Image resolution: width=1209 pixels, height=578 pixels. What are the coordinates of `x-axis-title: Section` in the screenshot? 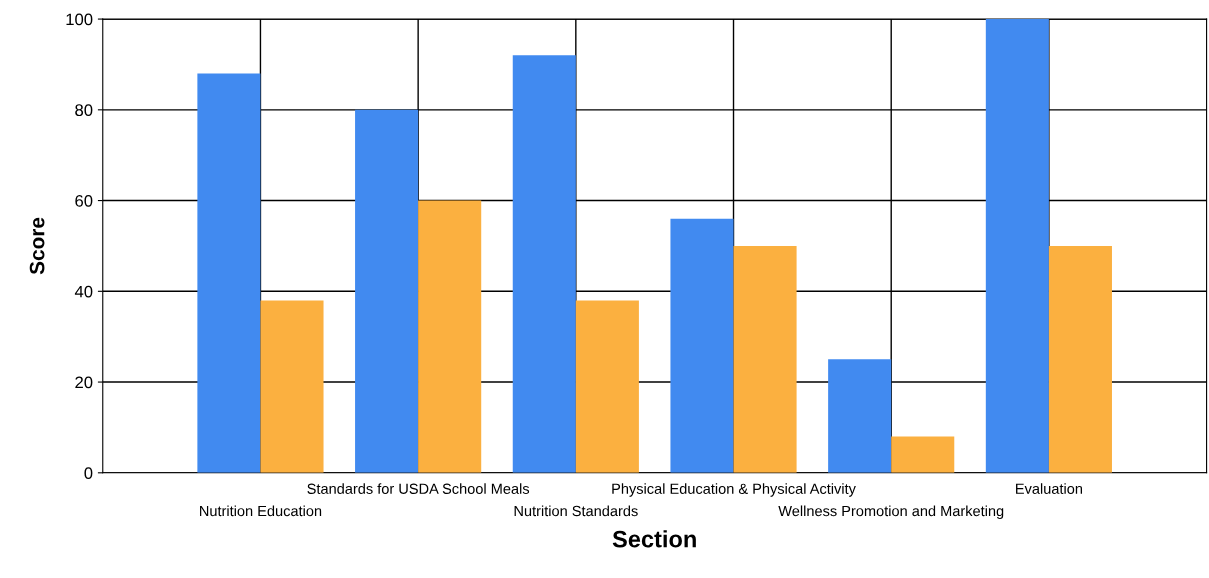 It's located at (654, 539).